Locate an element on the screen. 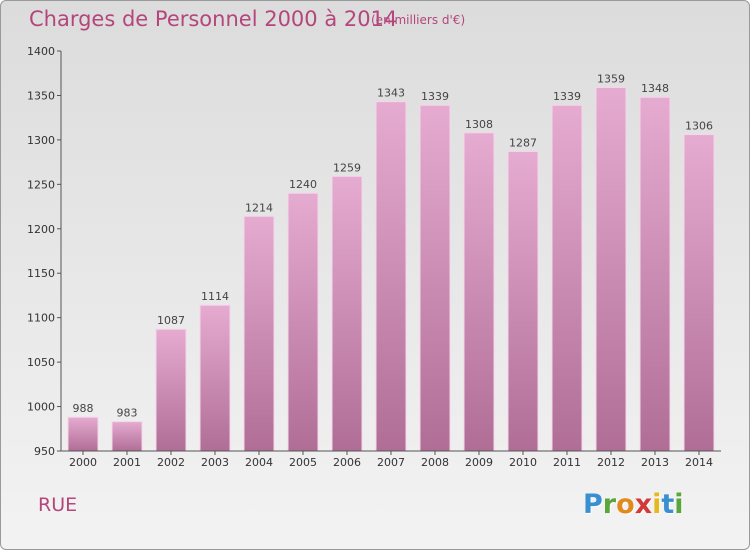 This screenshot has width=750, height=550. x-tick-label: 2009 is located at coordinates (479, 462).